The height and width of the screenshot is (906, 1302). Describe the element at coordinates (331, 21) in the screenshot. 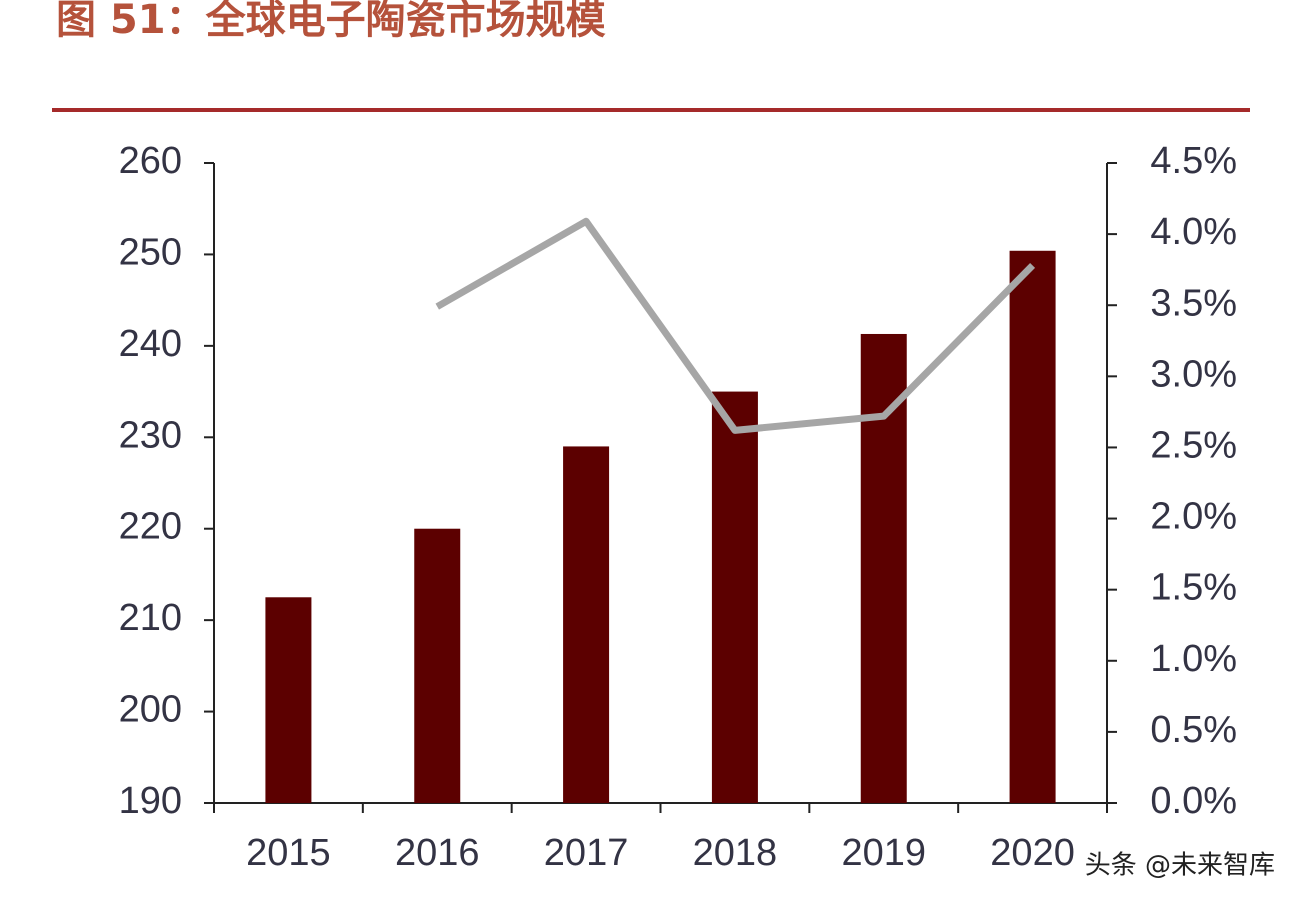

I see `chart-title: 图 51：全球电子陶瓷市场规模` at that location.